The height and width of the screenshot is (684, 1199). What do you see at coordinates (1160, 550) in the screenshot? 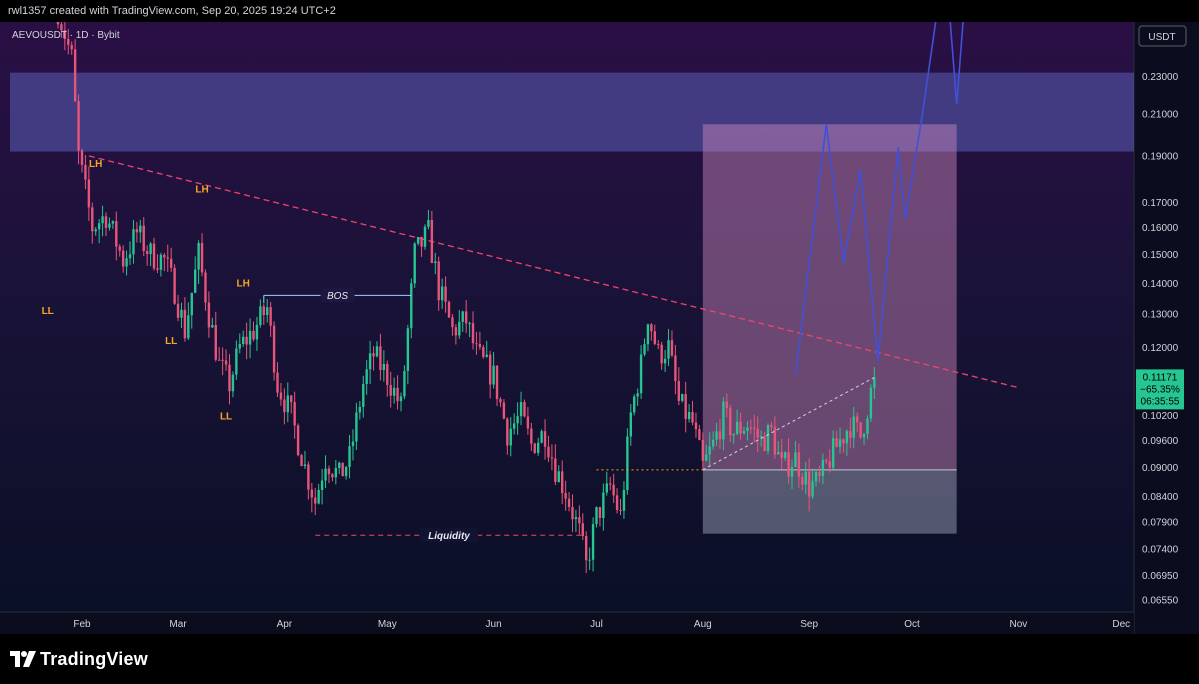
I see `price-tick-label: 0.07400` at bounding box center [1160, 550].